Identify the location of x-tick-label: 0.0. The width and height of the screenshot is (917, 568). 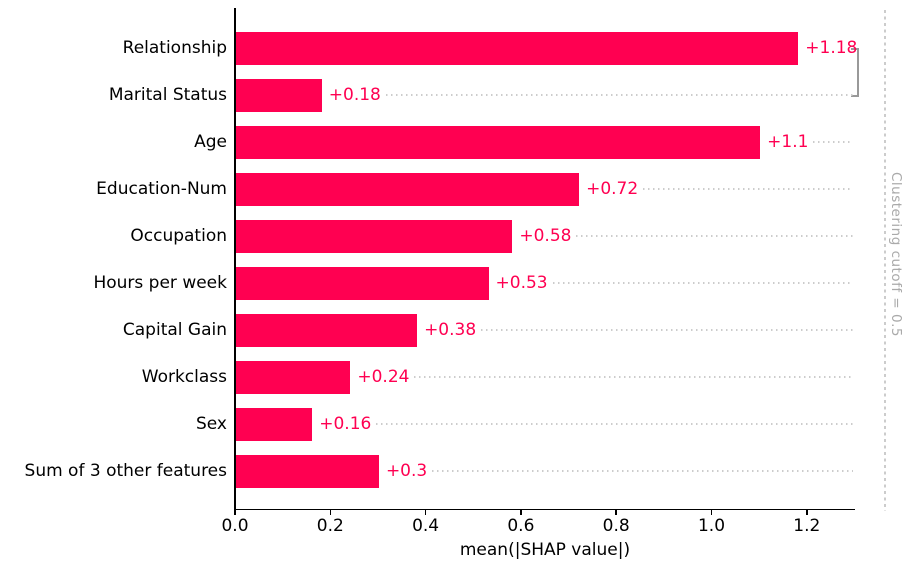
(235, 526).